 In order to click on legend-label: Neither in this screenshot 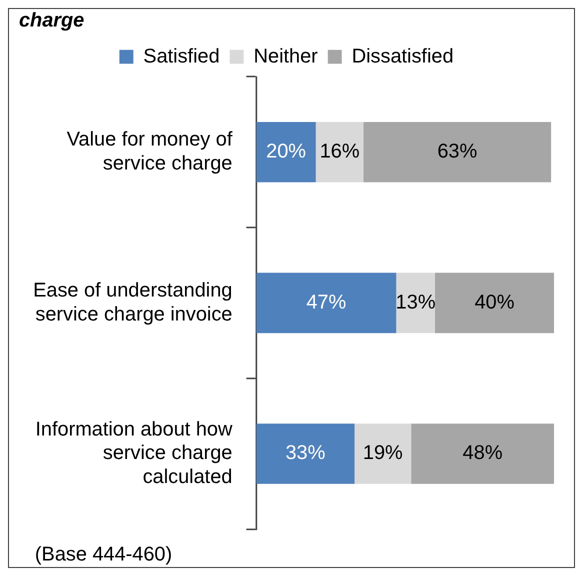, I will do `click(286, 56)`.